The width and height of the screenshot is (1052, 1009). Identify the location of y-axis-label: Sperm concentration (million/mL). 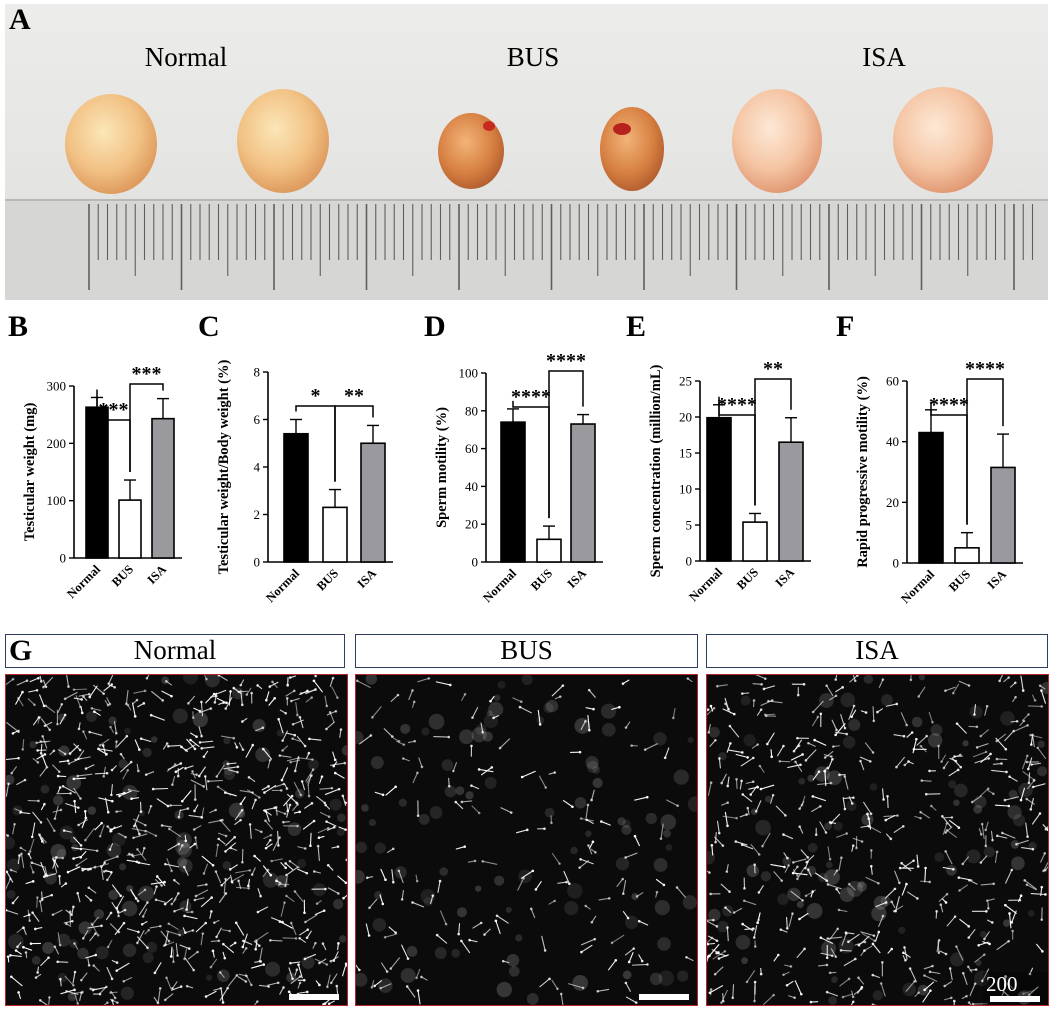
(656, 471).